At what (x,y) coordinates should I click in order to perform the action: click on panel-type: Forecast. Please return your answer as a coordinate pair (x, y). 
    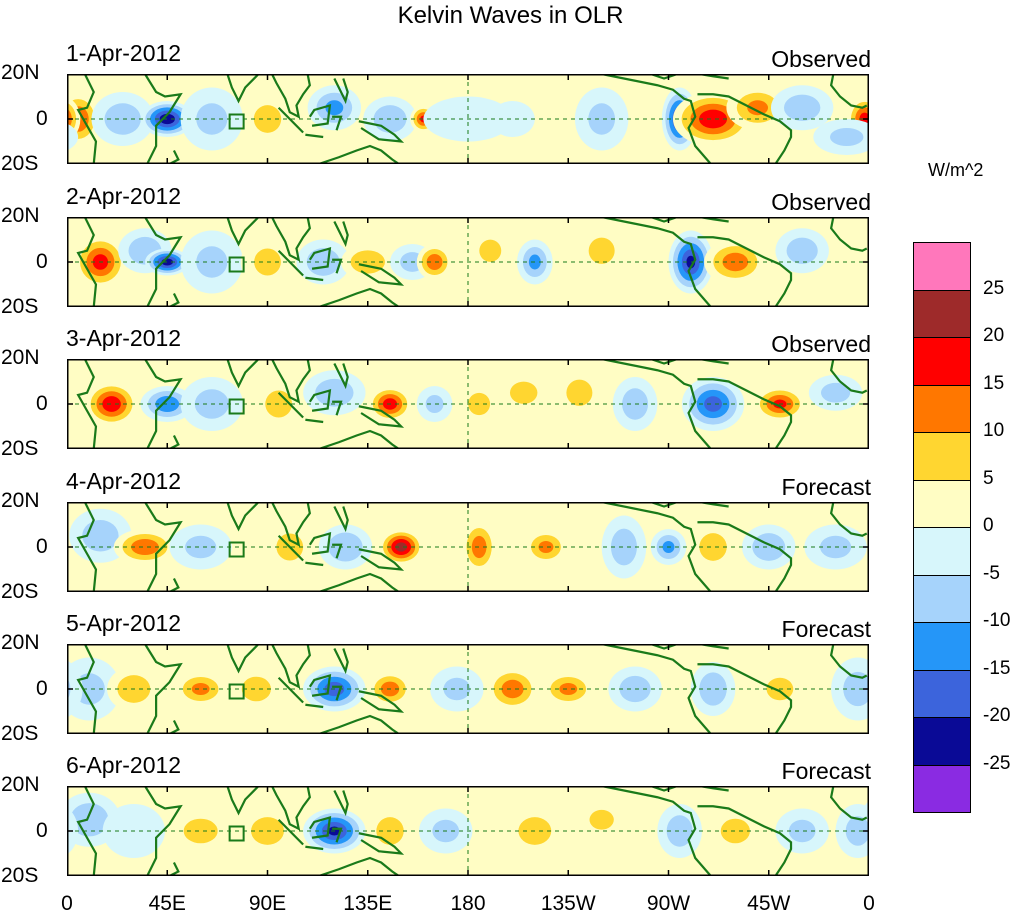
    Looking at the image, I should click on (826, 629).